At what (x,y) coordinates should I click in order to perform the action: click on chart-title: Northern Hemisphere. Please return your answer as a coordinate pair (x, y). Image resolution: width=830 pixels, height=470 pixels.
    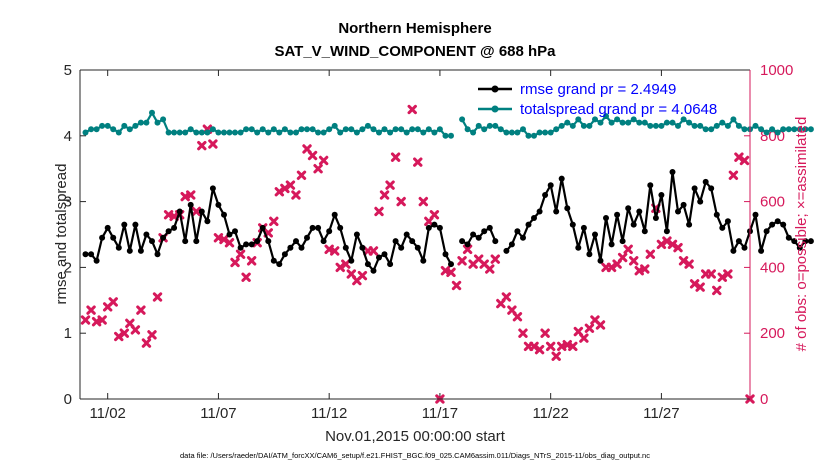
    Looking at the image, I should click on (414, 28).